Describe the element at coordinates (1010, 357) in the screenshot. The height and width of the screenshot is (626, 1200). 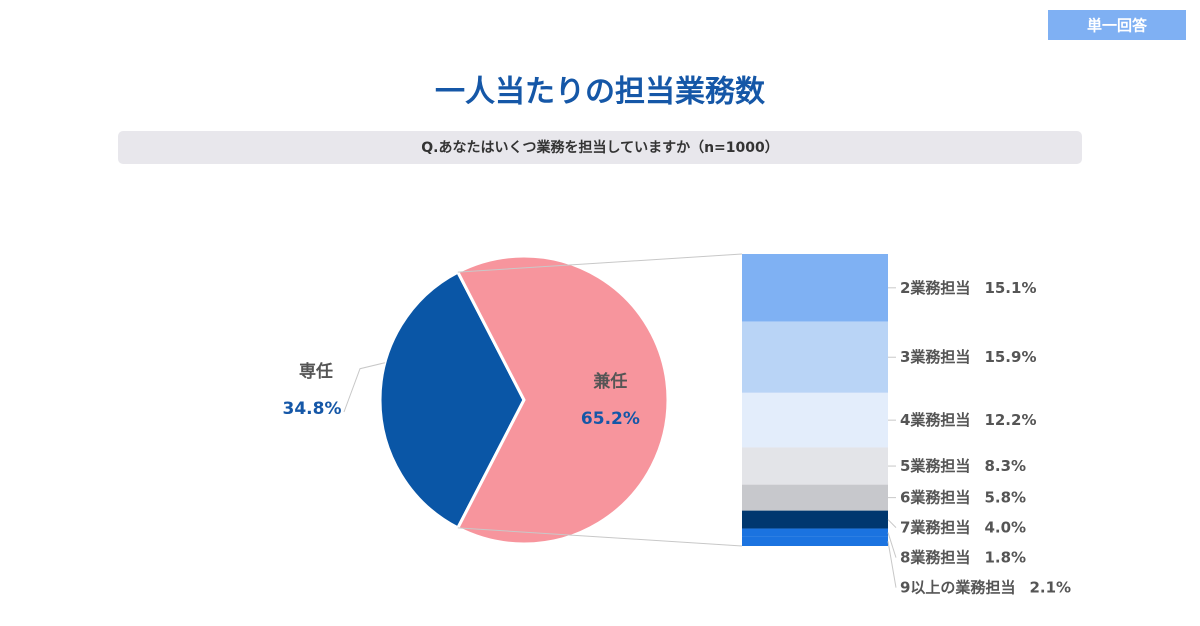
I see `segment-value-label: 15.9%` at that location.